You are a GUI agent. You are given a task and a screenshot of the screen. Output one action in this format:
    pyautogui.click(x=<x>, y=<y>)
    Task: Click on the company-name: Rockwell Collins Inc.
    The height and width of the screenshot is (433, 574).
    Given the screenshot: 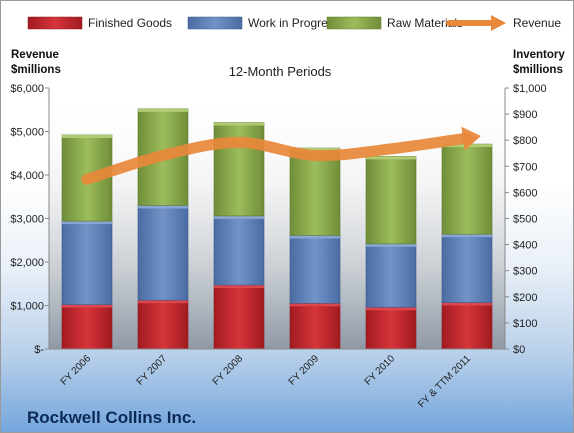 What is the action you would take?
    pyautogui.click(x=111, y=417)
    